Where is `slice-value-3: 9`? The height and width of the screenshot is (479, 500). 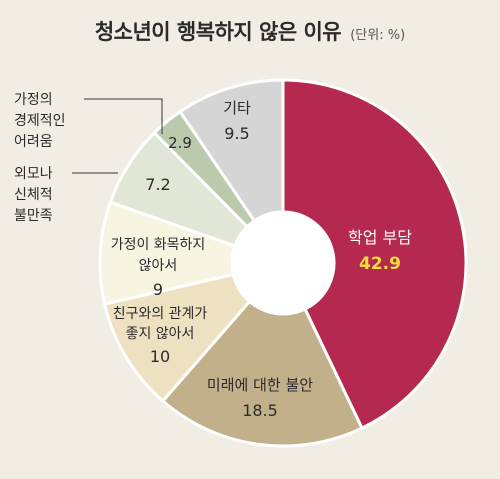
slice-value-3: 9 is located at coordinates (158, 289).